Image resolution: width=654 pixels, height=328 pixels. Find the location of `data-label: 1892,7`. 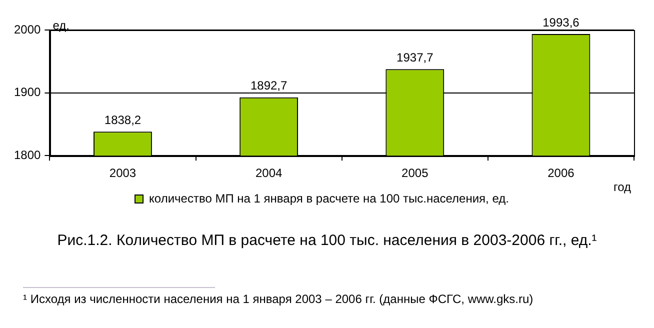

data-label: 1892,7 is located at coordinates (269, 85).